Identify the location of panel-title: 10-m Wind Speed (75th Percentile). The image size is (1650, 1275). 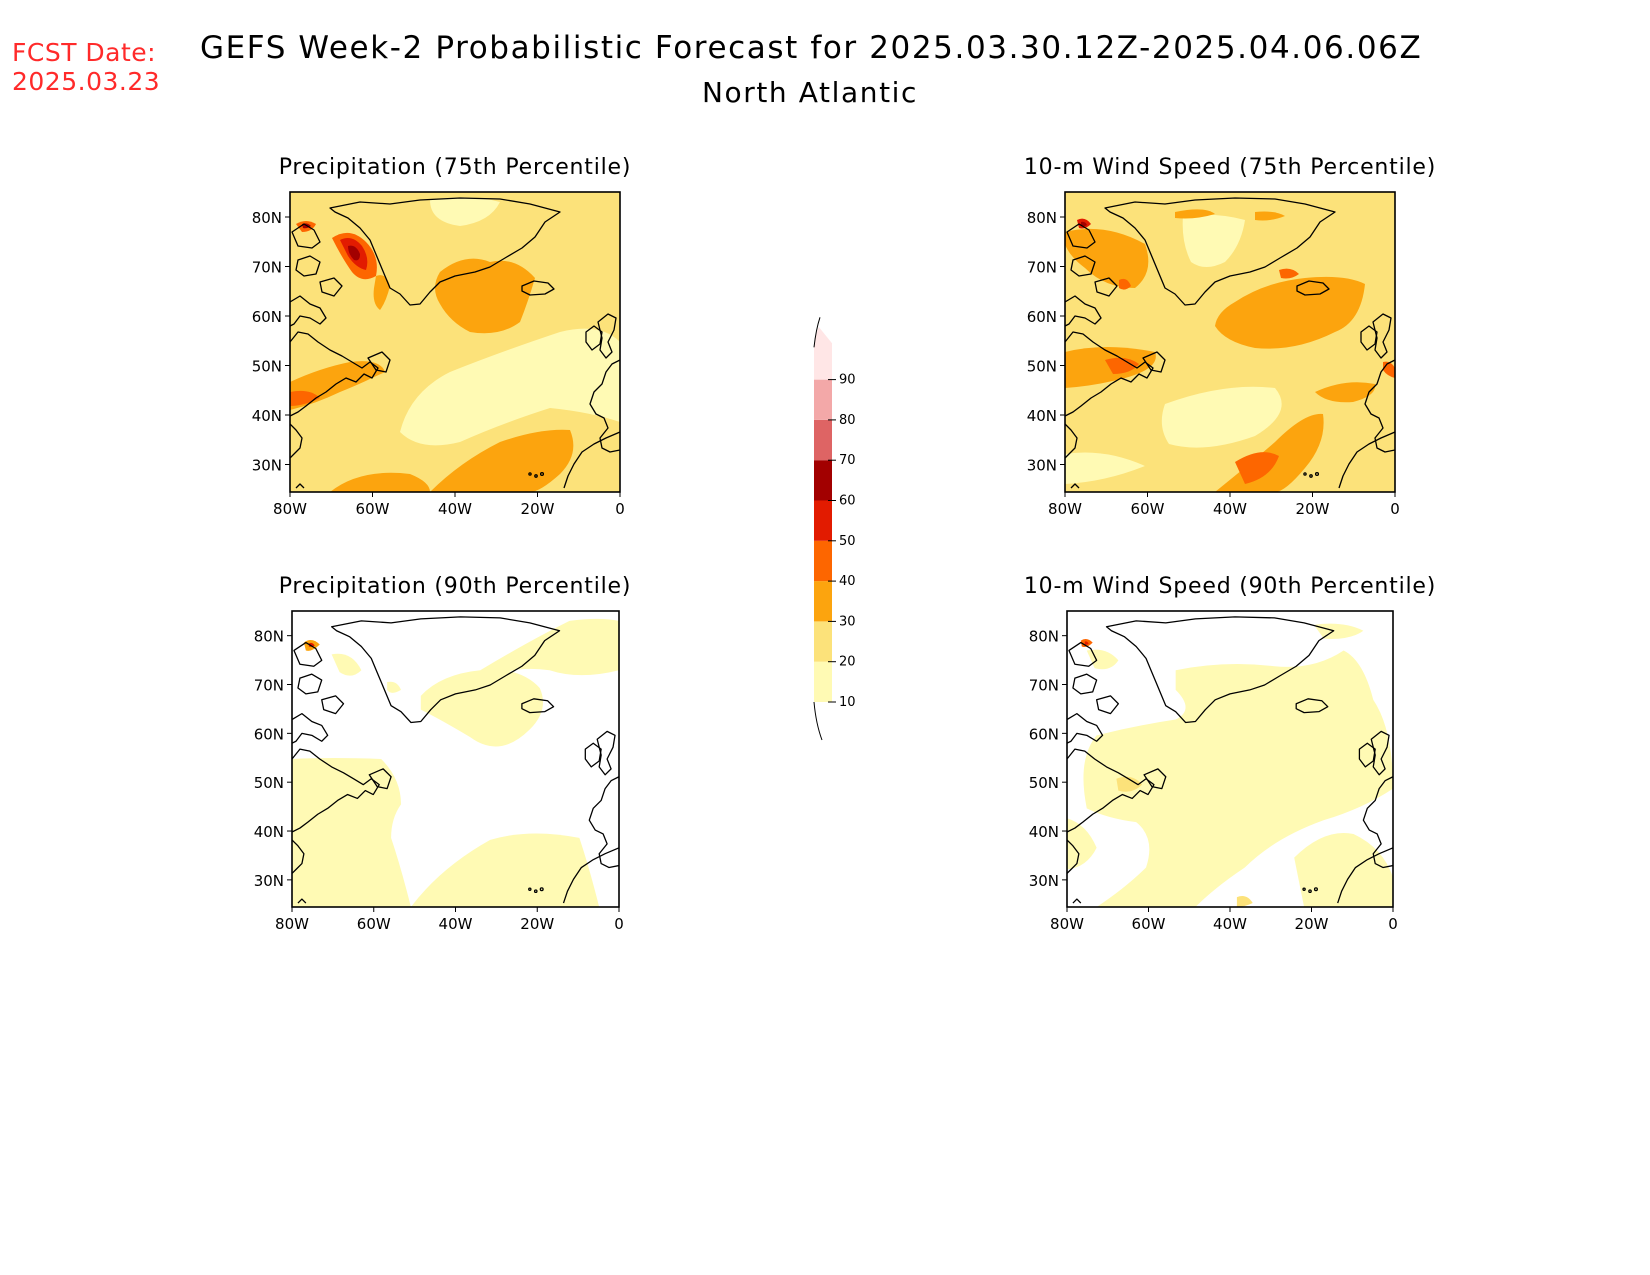
(1230, 167).